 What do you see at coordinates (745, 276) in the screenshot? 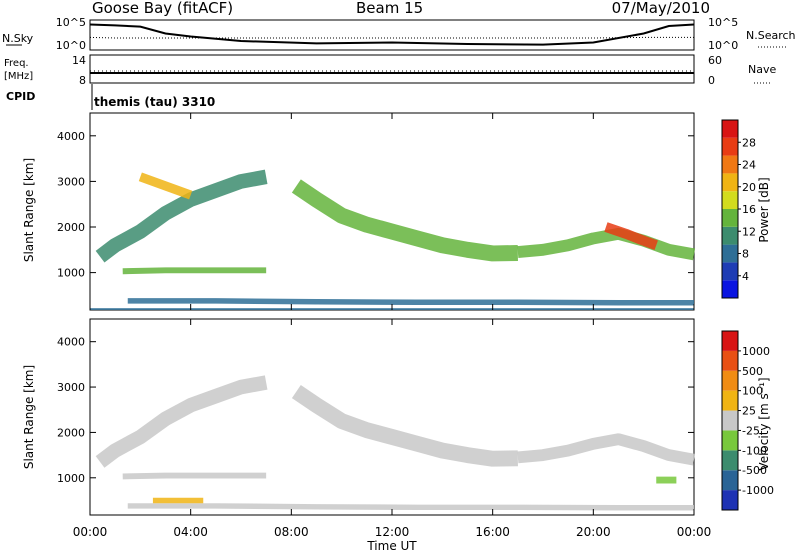
I see `colorbar-tick-label: 4` at bounding box center [745, 276].